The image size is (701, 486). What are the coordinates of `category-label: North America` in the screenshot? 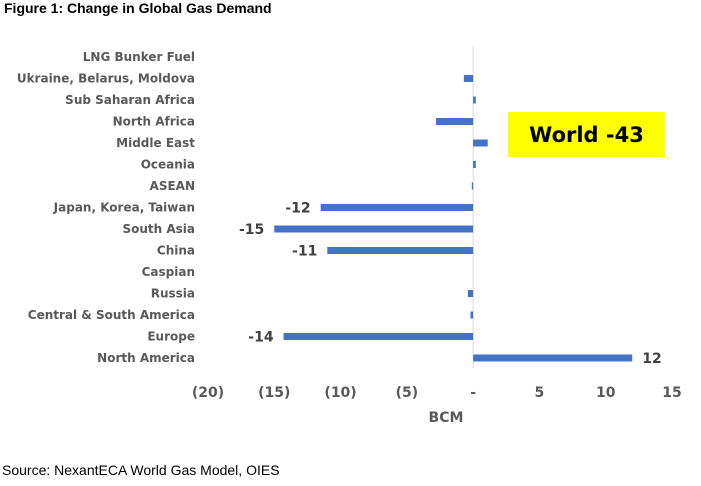 It's located at (146, 358).